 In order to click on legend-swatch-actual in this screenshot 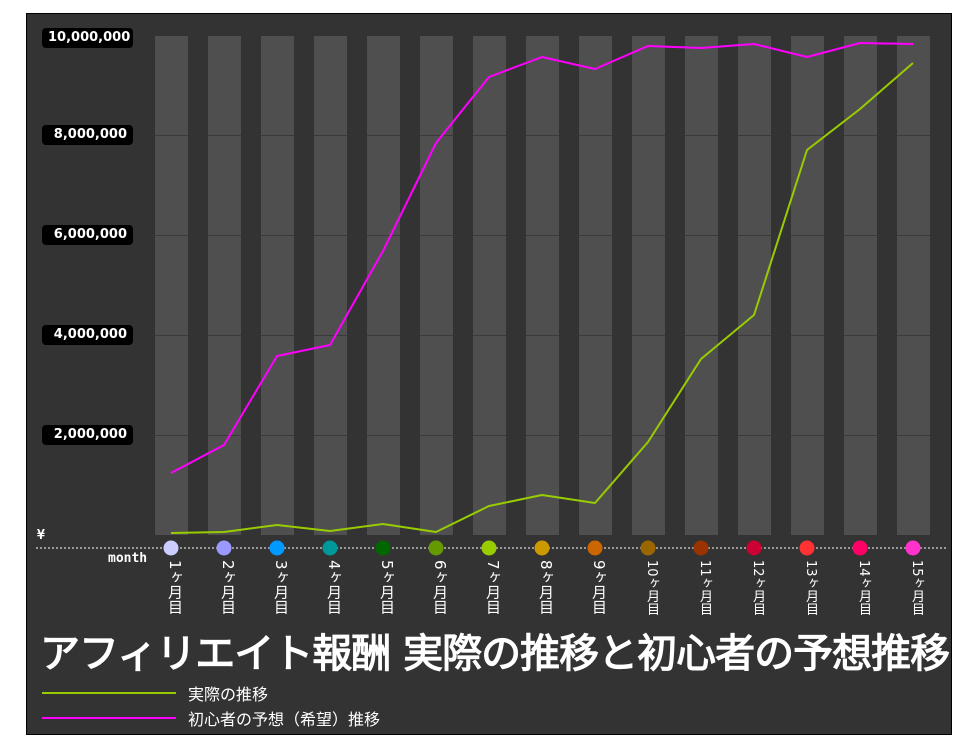, I will do `click(109, 693)`.